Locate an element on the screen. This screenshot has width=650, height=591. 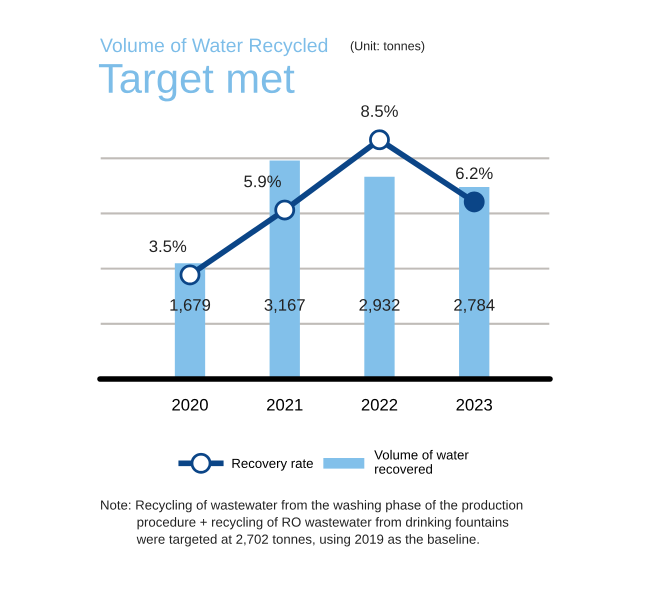
legend-label: Recovery rate is located at coordinates (272, 464).